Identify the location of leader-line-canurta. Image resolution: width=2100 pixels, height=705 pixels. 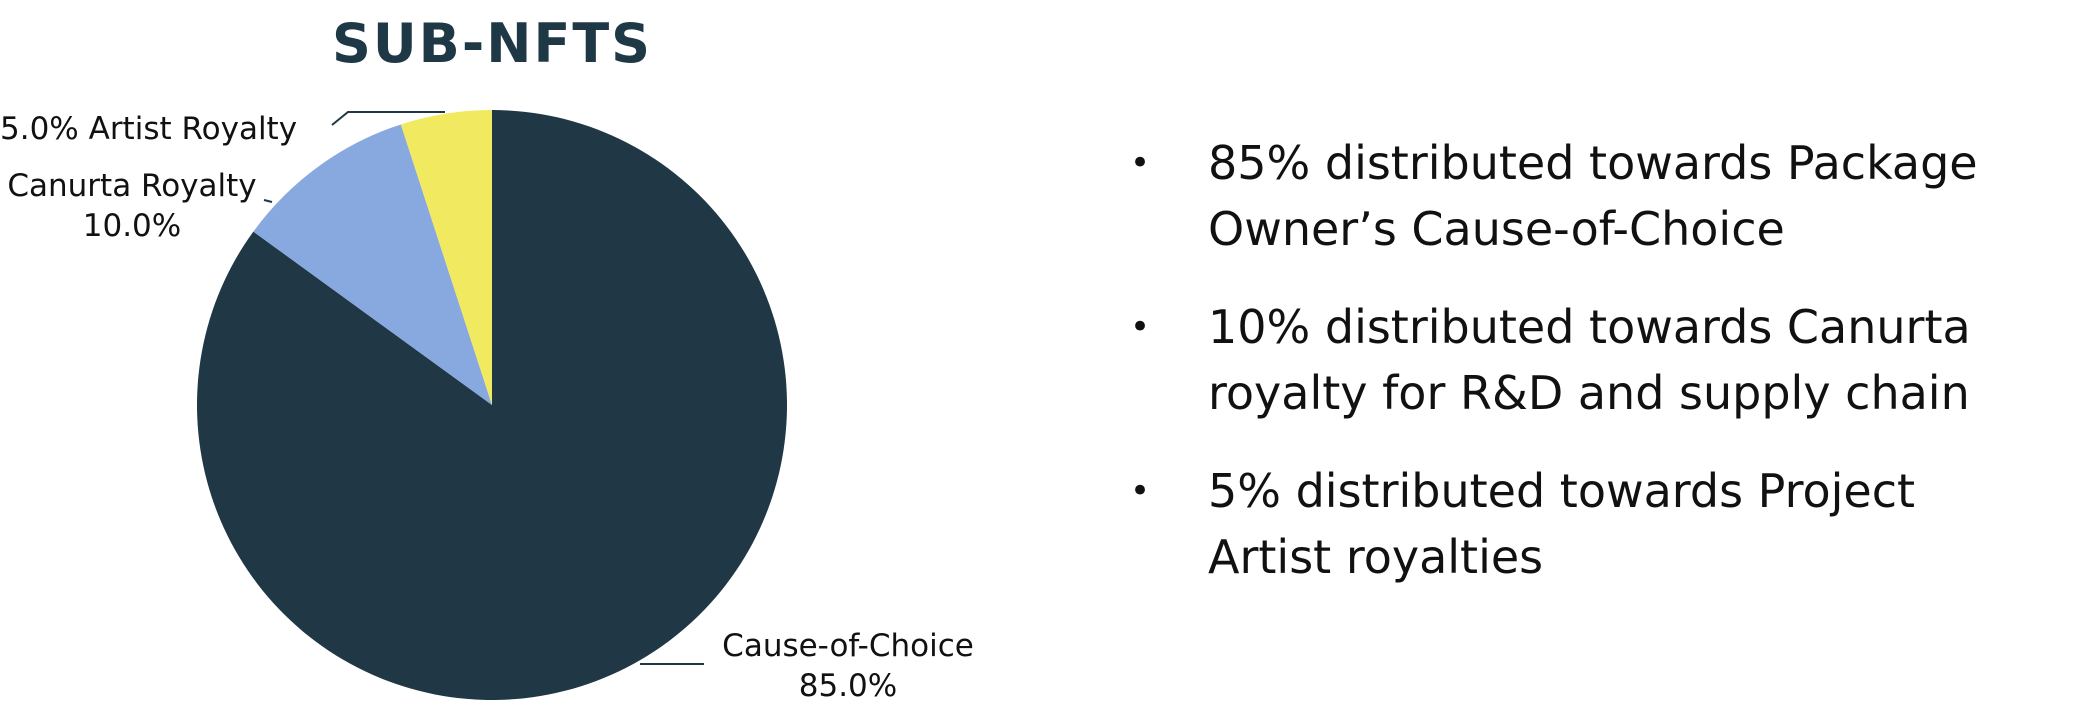
(268, 201).